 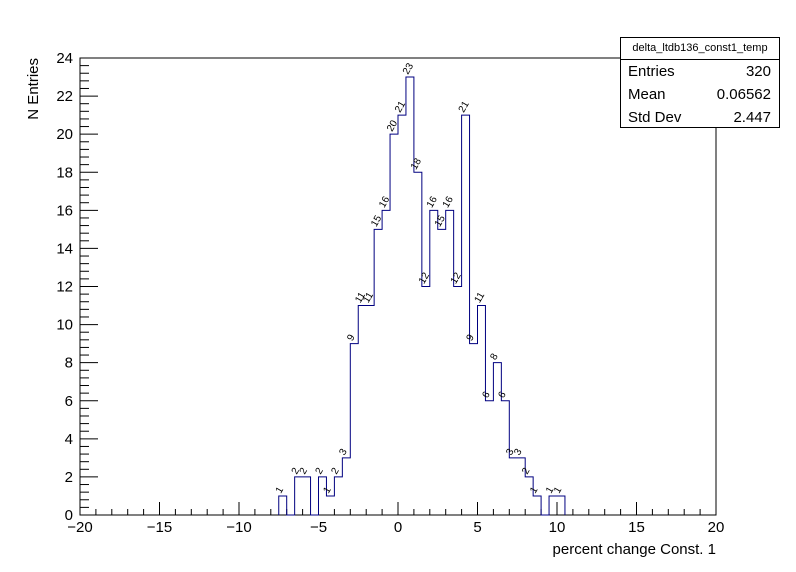 I want to click on bin-value-label: 18, so click(x=416, y=164).